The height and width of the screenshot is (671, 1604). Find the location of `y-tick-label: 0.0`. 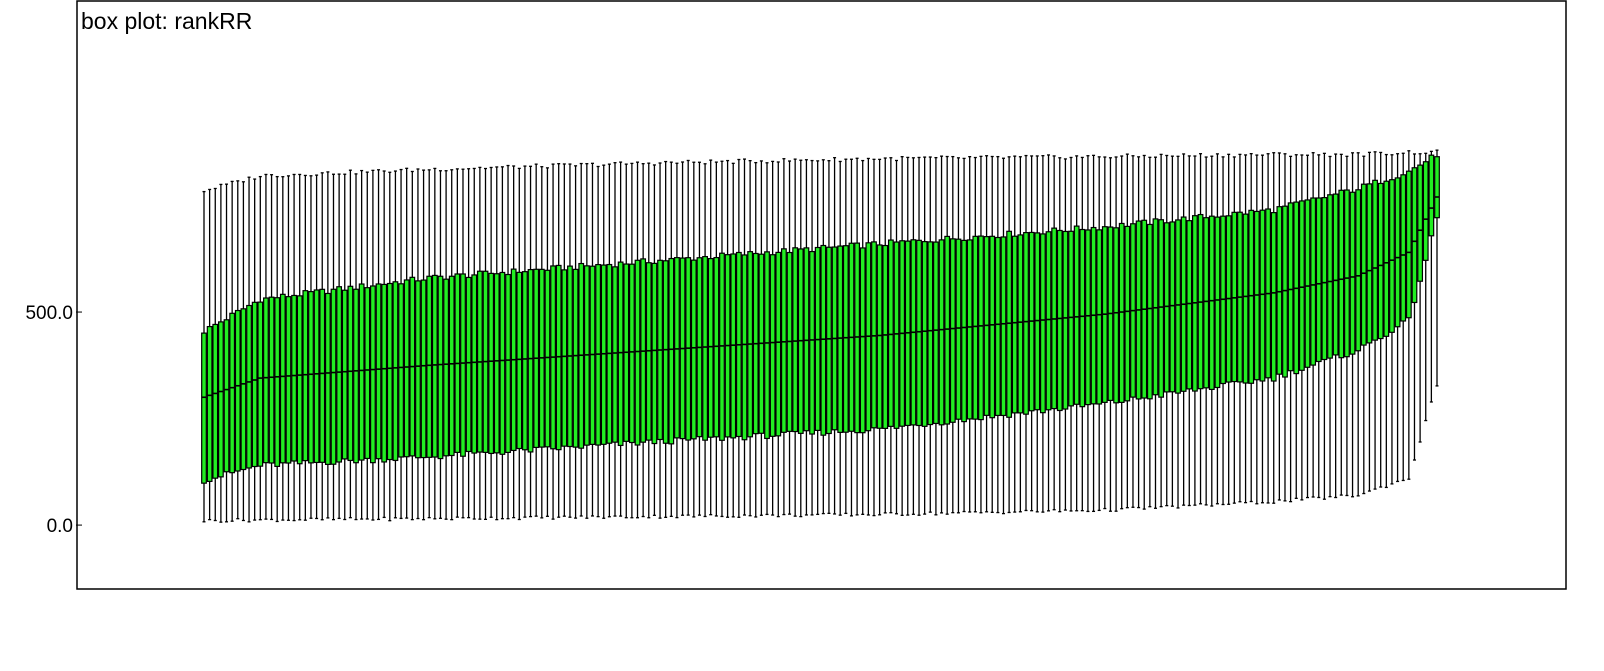

y-tick-label: 0.0 is located at coordinates (60, 526).